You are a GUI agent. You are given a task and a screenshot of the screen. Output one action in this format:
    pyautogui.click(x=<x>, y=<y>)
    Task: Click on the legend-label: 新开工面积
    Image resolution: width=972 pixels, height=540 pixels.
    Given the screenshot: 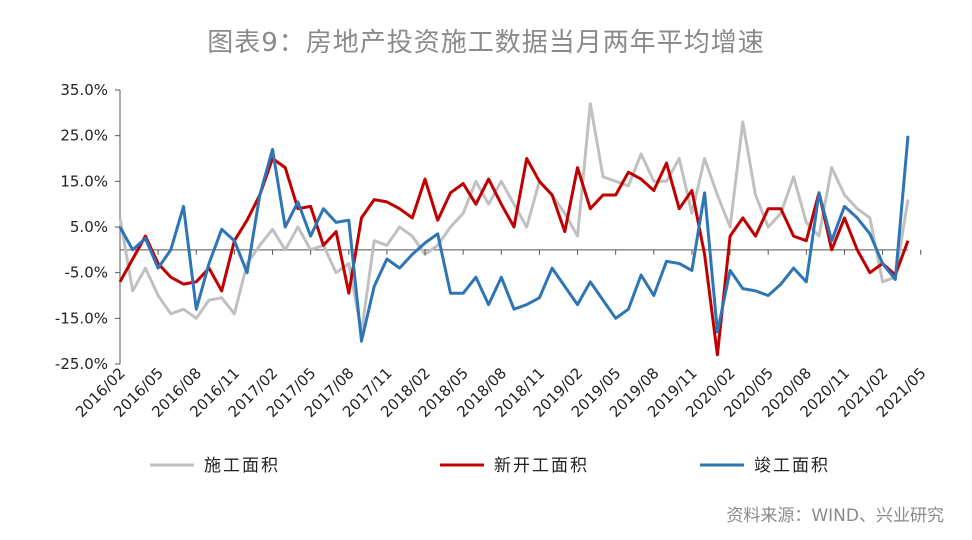 What is the action you would take?
    pyautogui.click(x=541, y=466)
    